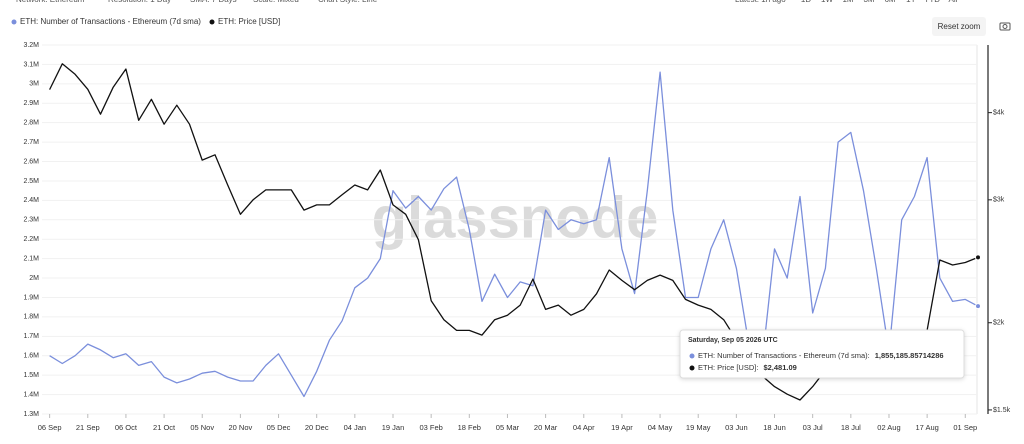 The image size is (1024, 444). What do you see at coordinates (546, 427) in the screenshot?
I see `x-tick-label: 20 Mar` at bounding box center [546, 427].